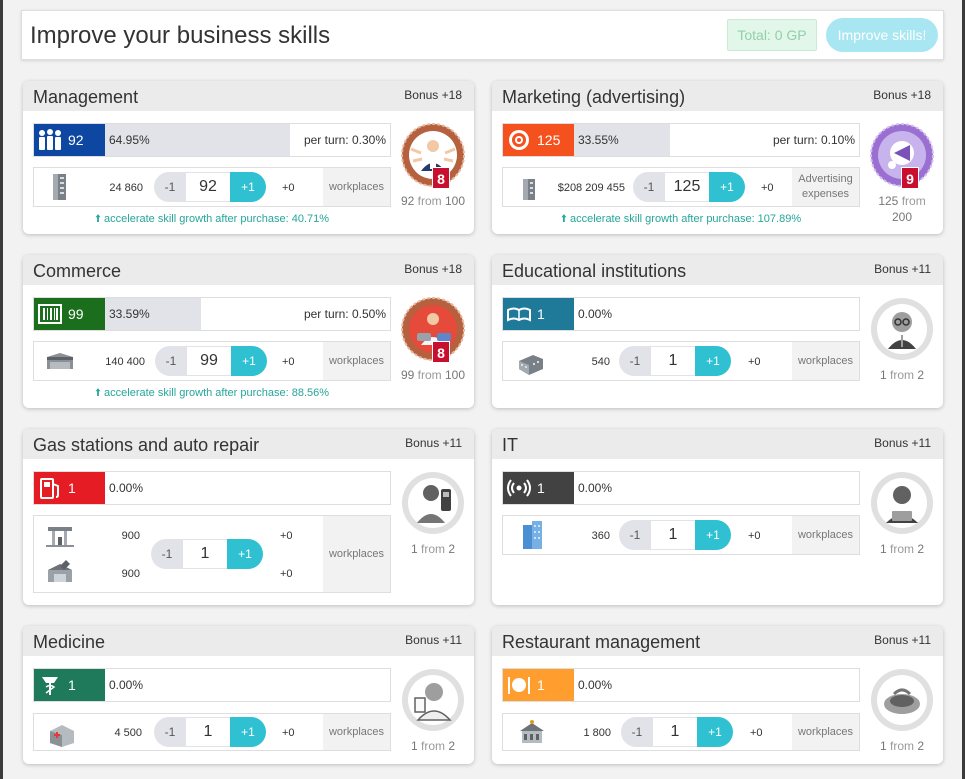  Describe the element at coordinates (208, 187) in the screenshot. I see `quantity-input: 92` at that location.